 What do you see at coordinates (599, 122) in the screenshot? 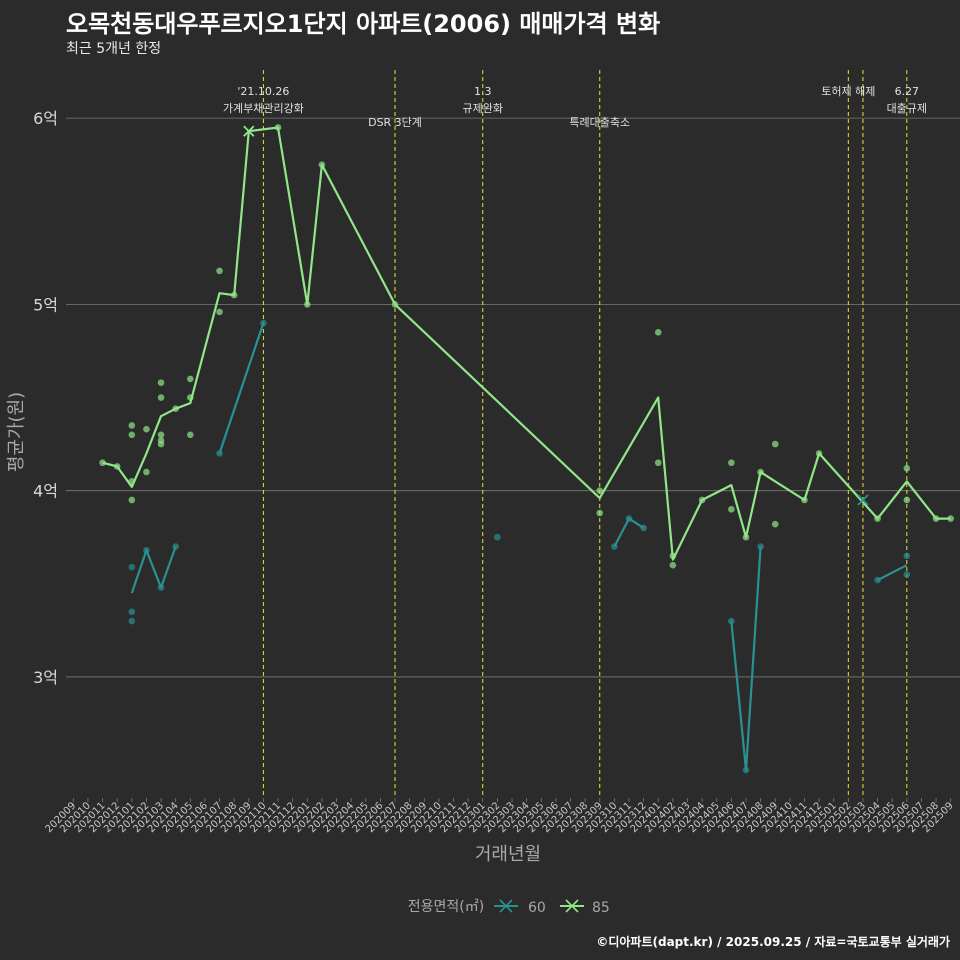
I see `event-label: 특례대출축소` at bounding box center [599, 122].